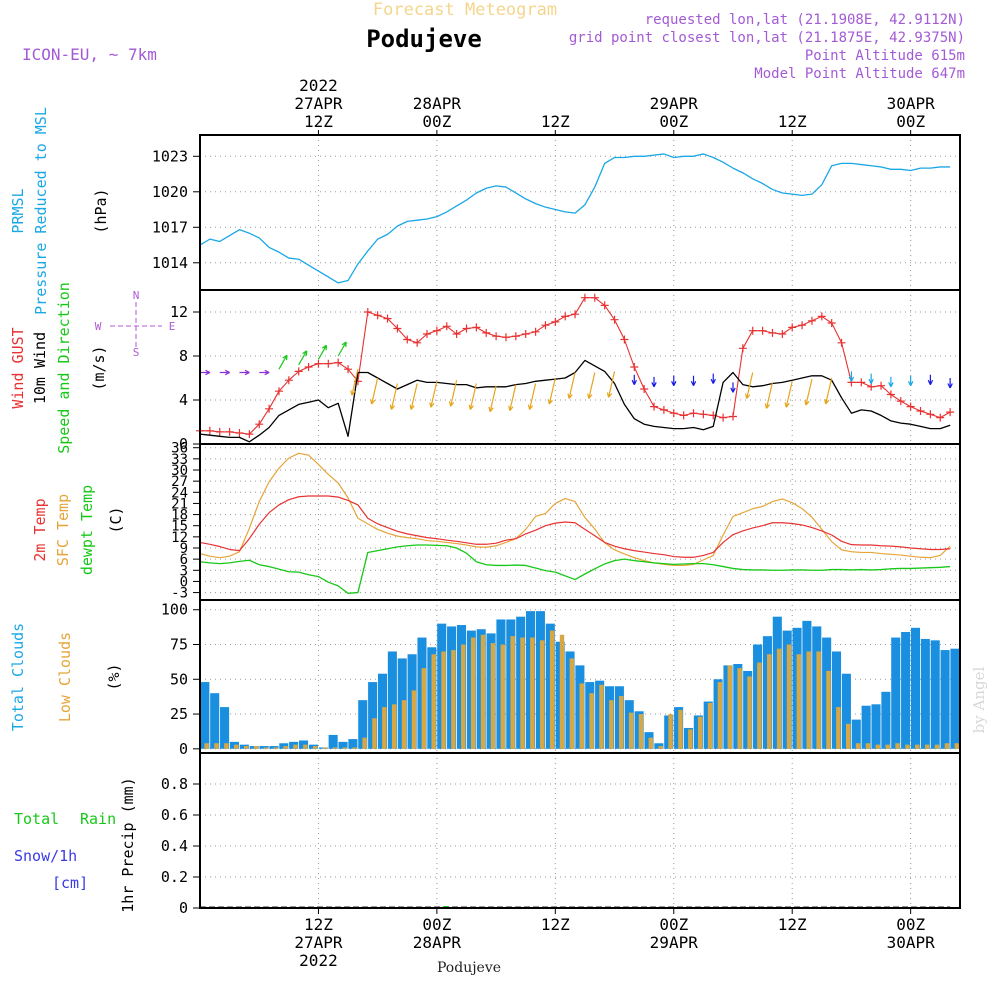 The height and width of the screenshot is (1000, 1000). Describe the element at coordinates (99, 367) in the screenshot. I see `ms-unit-label: (m/s)` at that location.